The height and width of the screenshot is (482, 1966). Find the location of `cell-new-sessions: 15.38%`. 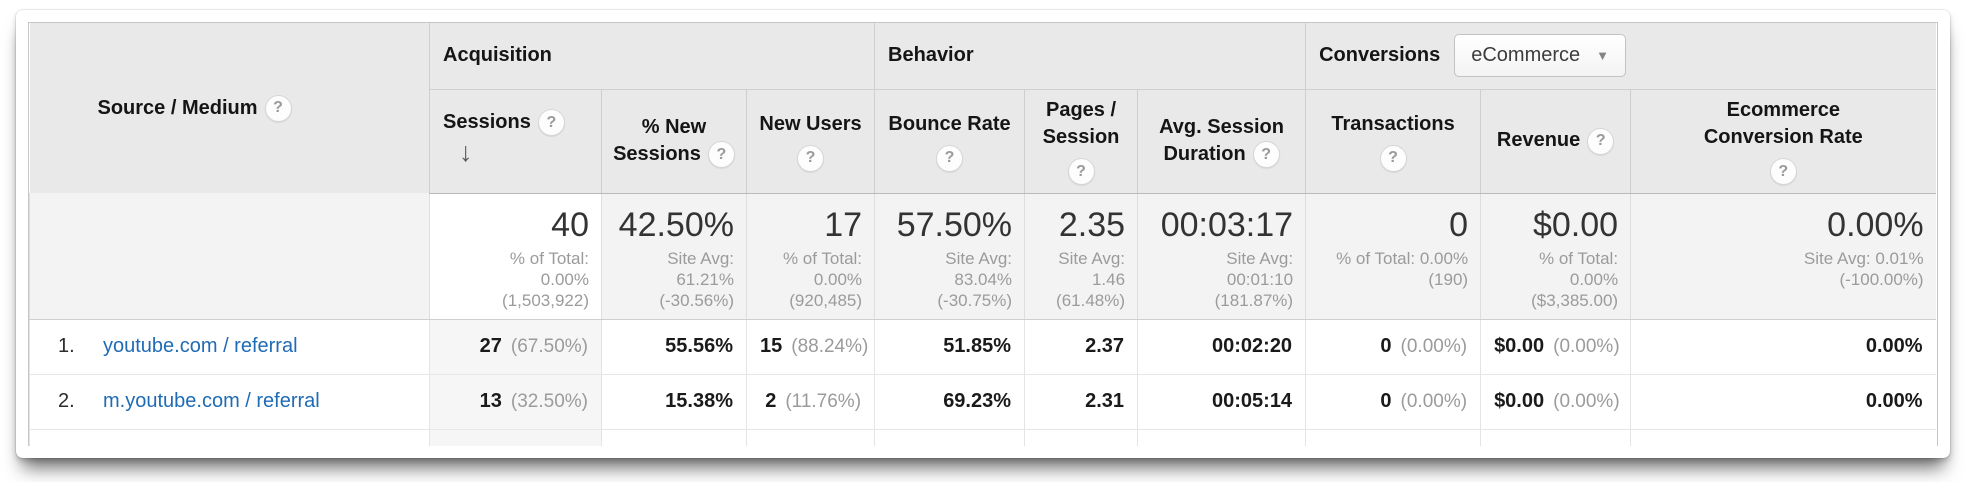

cell-new-sessions: 15.38% is located at coordinates (674, 402).